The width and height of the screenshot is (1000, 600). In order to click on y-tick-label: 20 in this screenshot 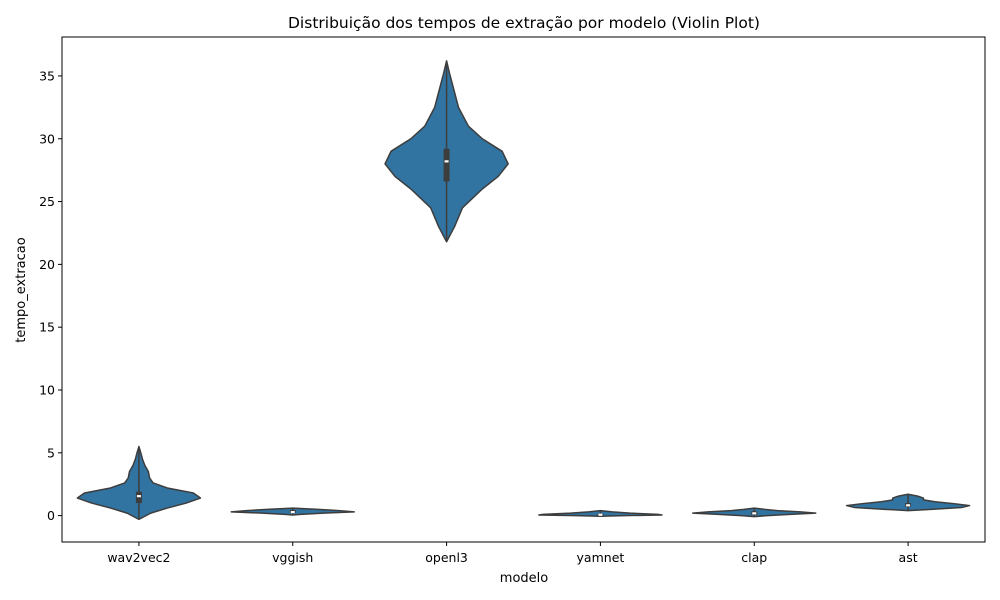, I will do `click(47, 264)`.